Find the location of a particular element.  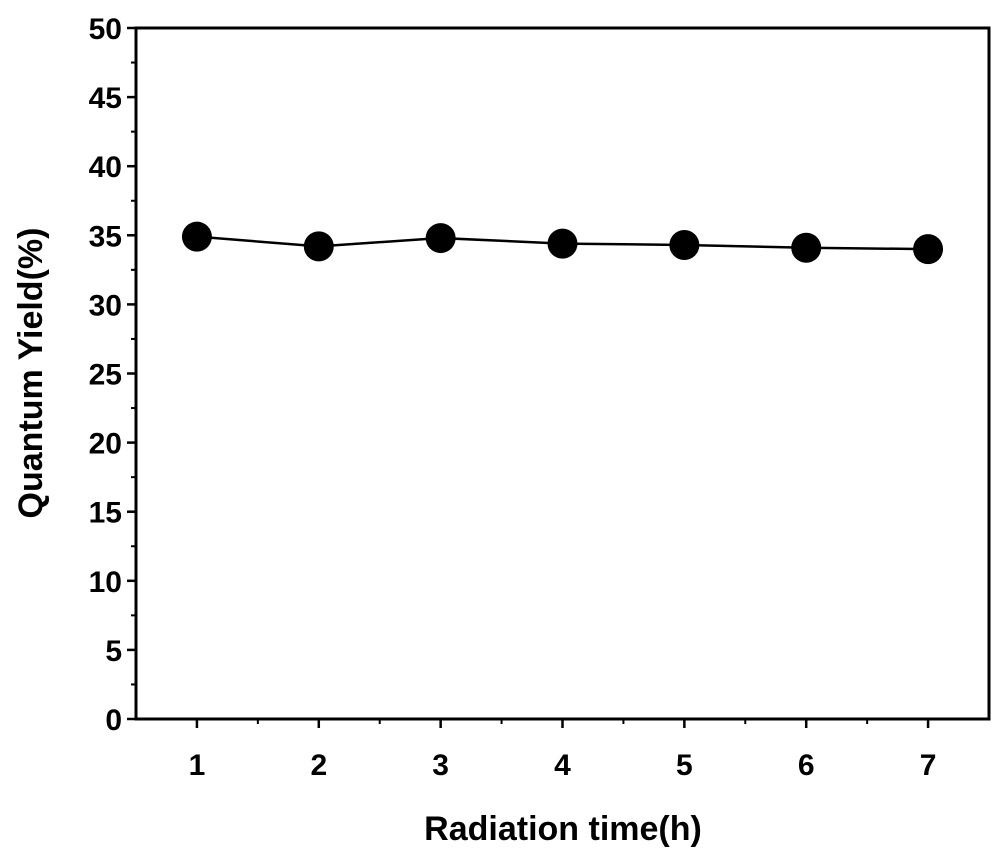

x-tick-label: 6 is located at coordinates (806, 765).